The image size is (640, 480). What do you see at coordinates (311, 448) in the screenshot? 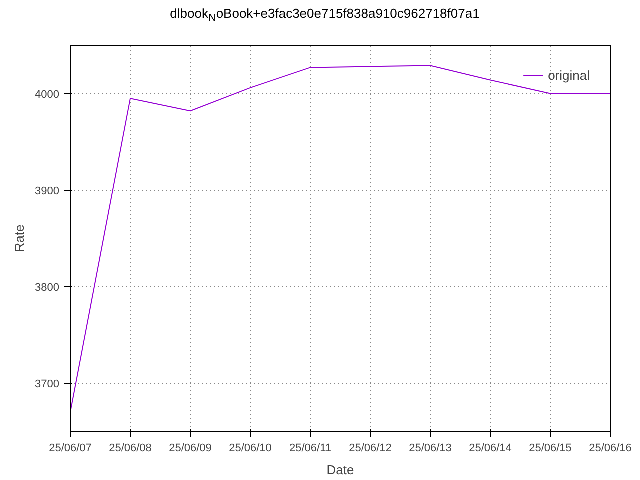
I see `x-tick-label: 25/06/11` at bounding box center [311, 448].